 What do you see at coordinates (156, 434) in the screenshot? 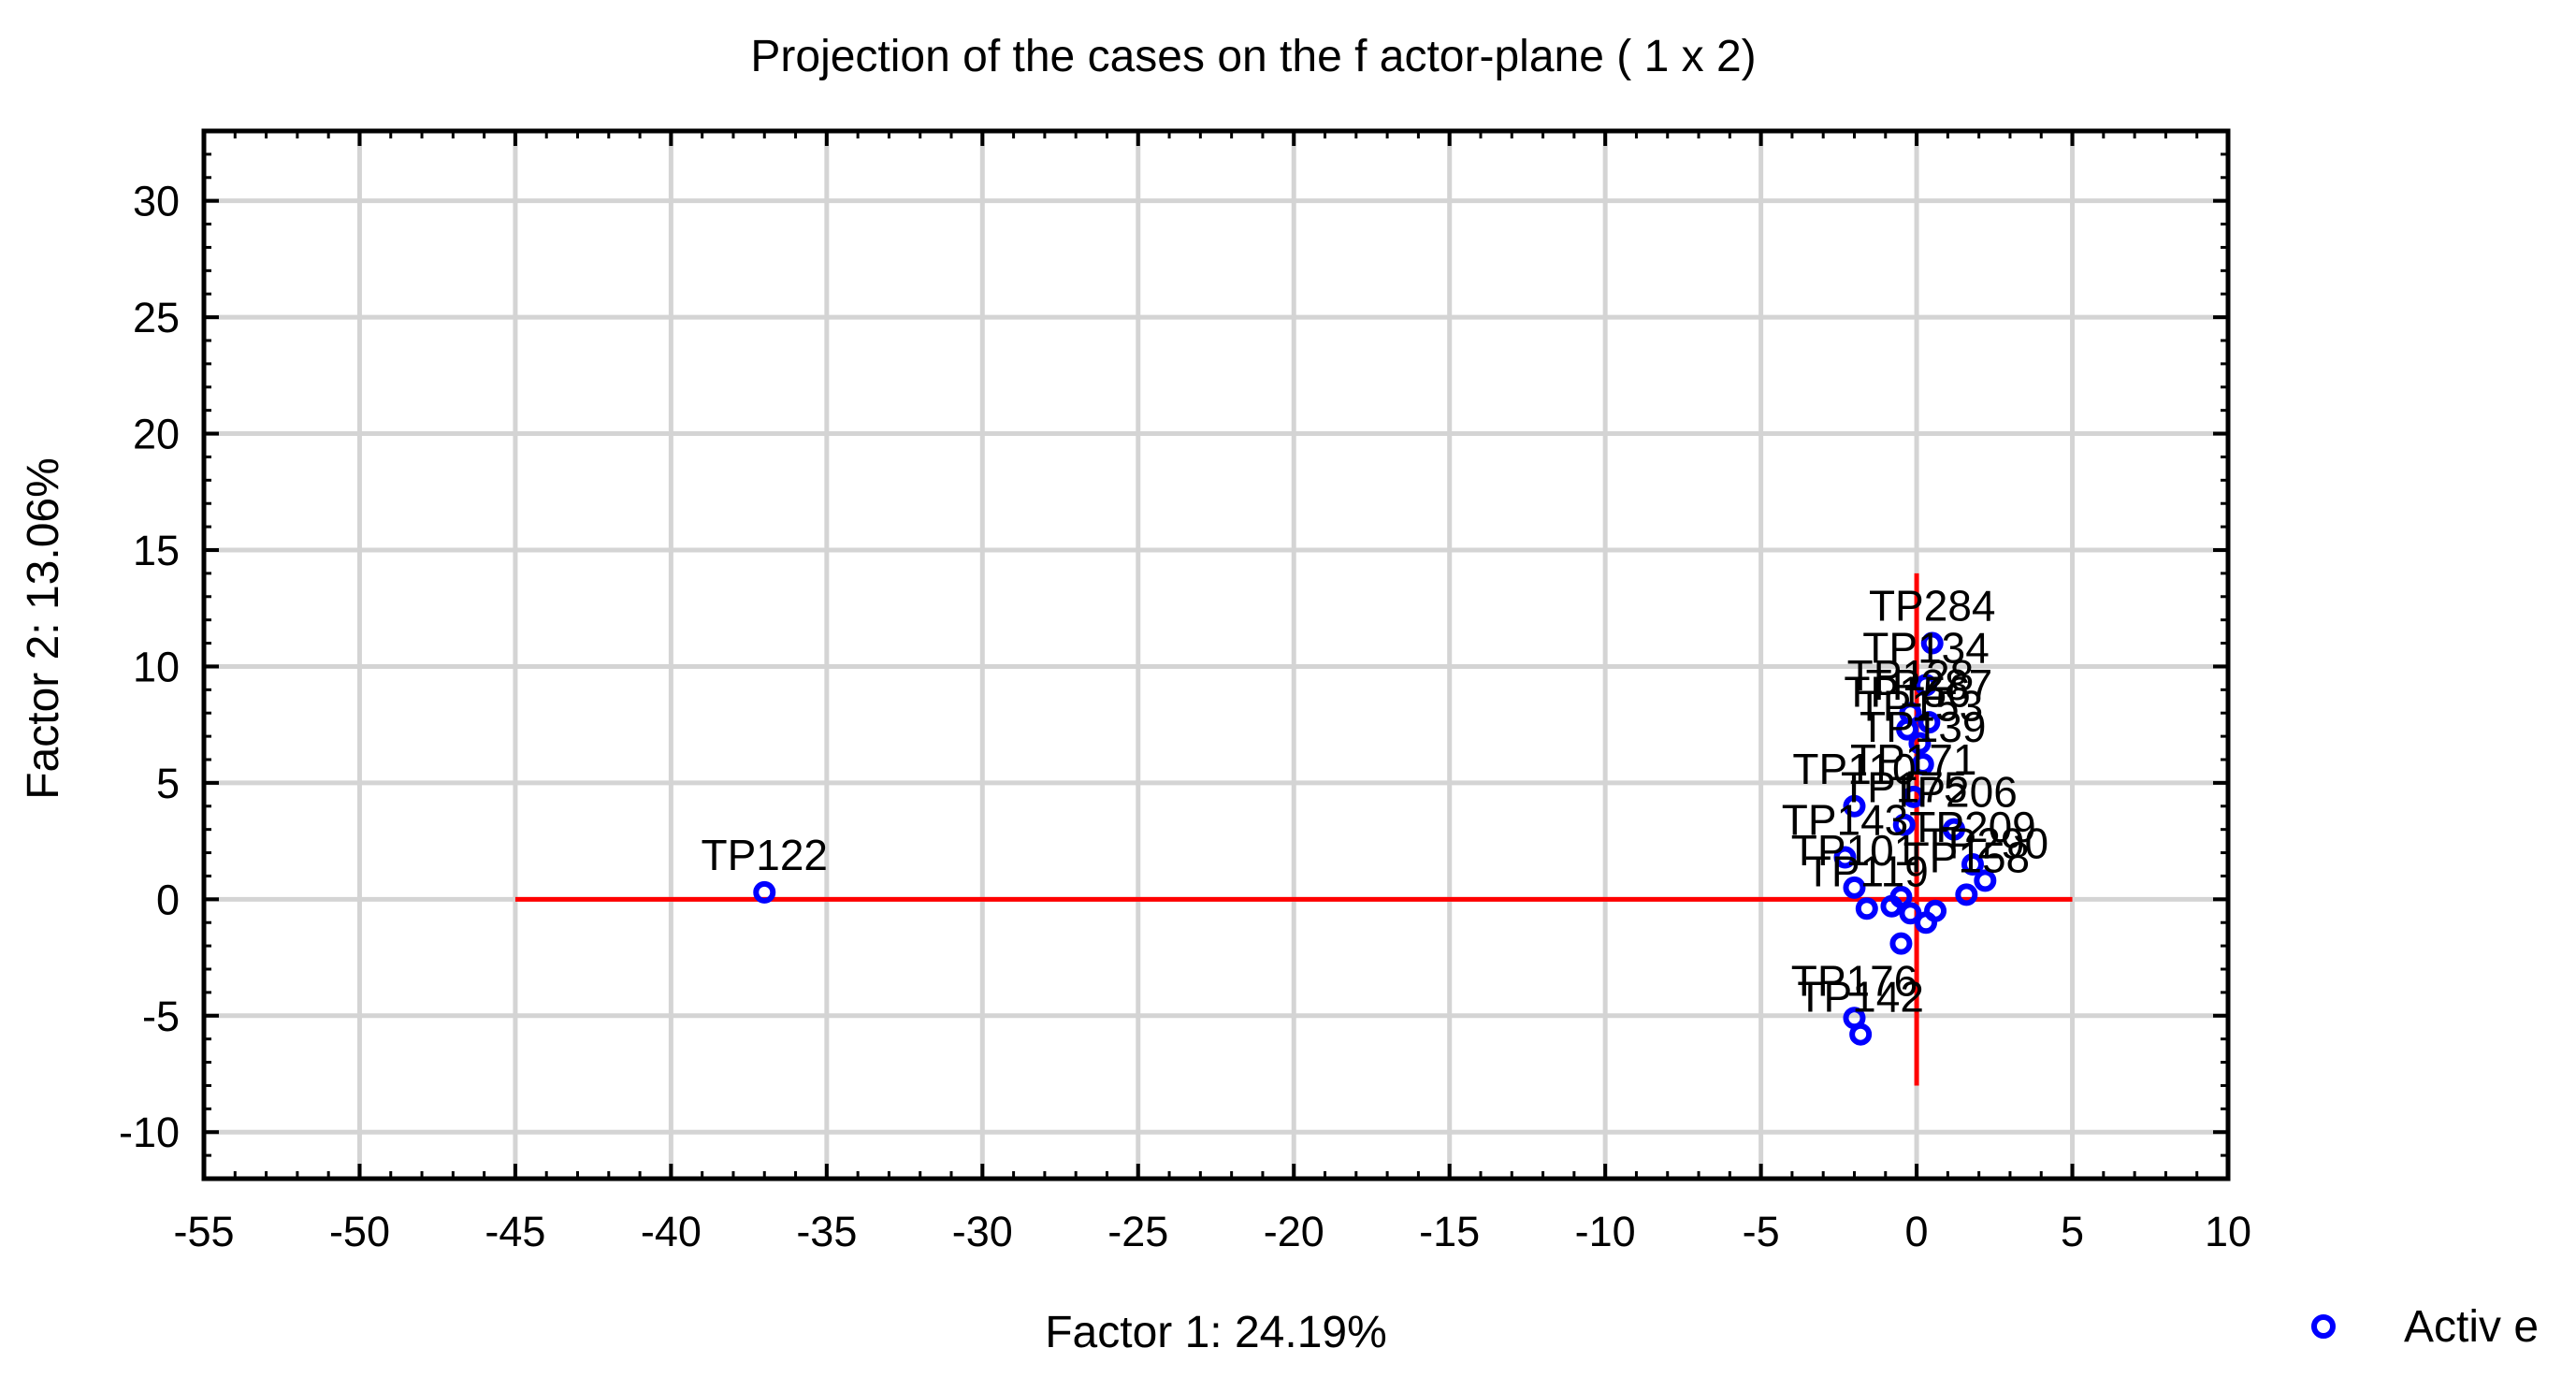
I see `y-tick-label: 20` at bounding box center [156, 434].